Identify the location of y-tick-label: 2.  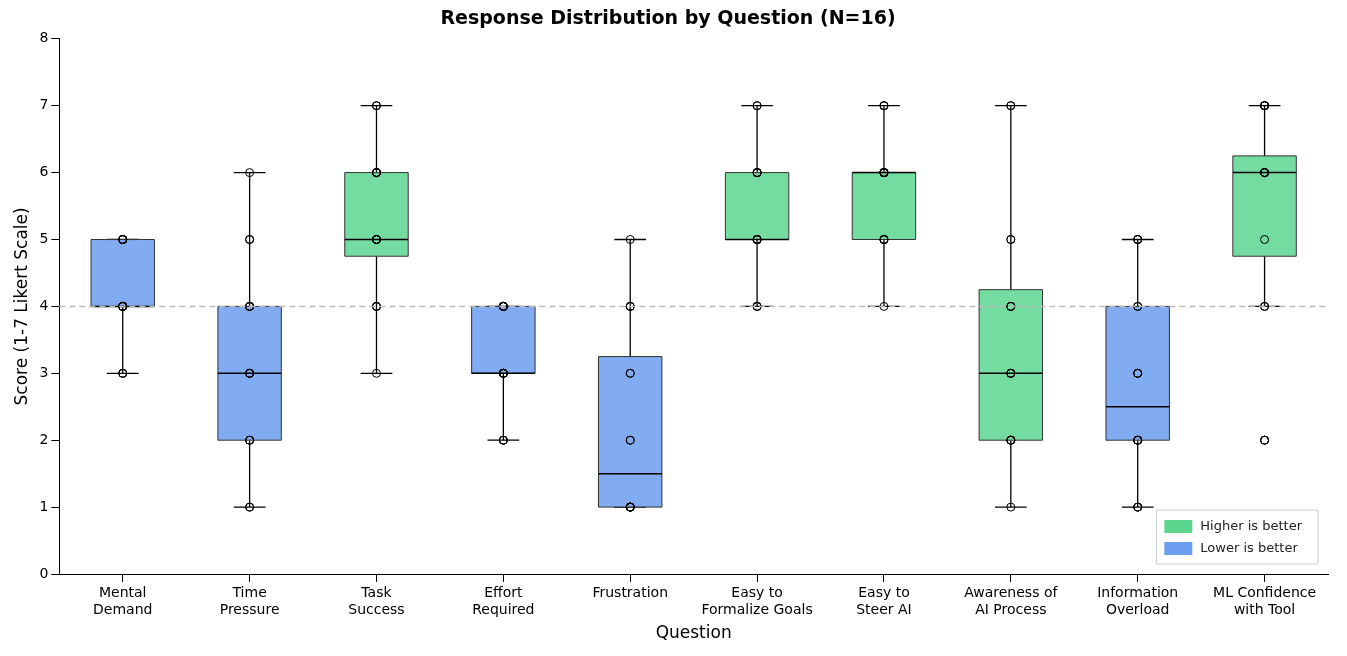
(44, 438).